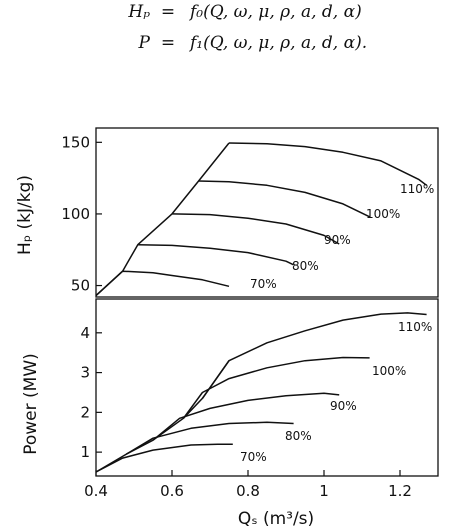 The image size is (474, 530). What do you see at coordinates (85, 373) in the screenshot?
I see `y-tick-label: 3` at bounding box center [85, 373].